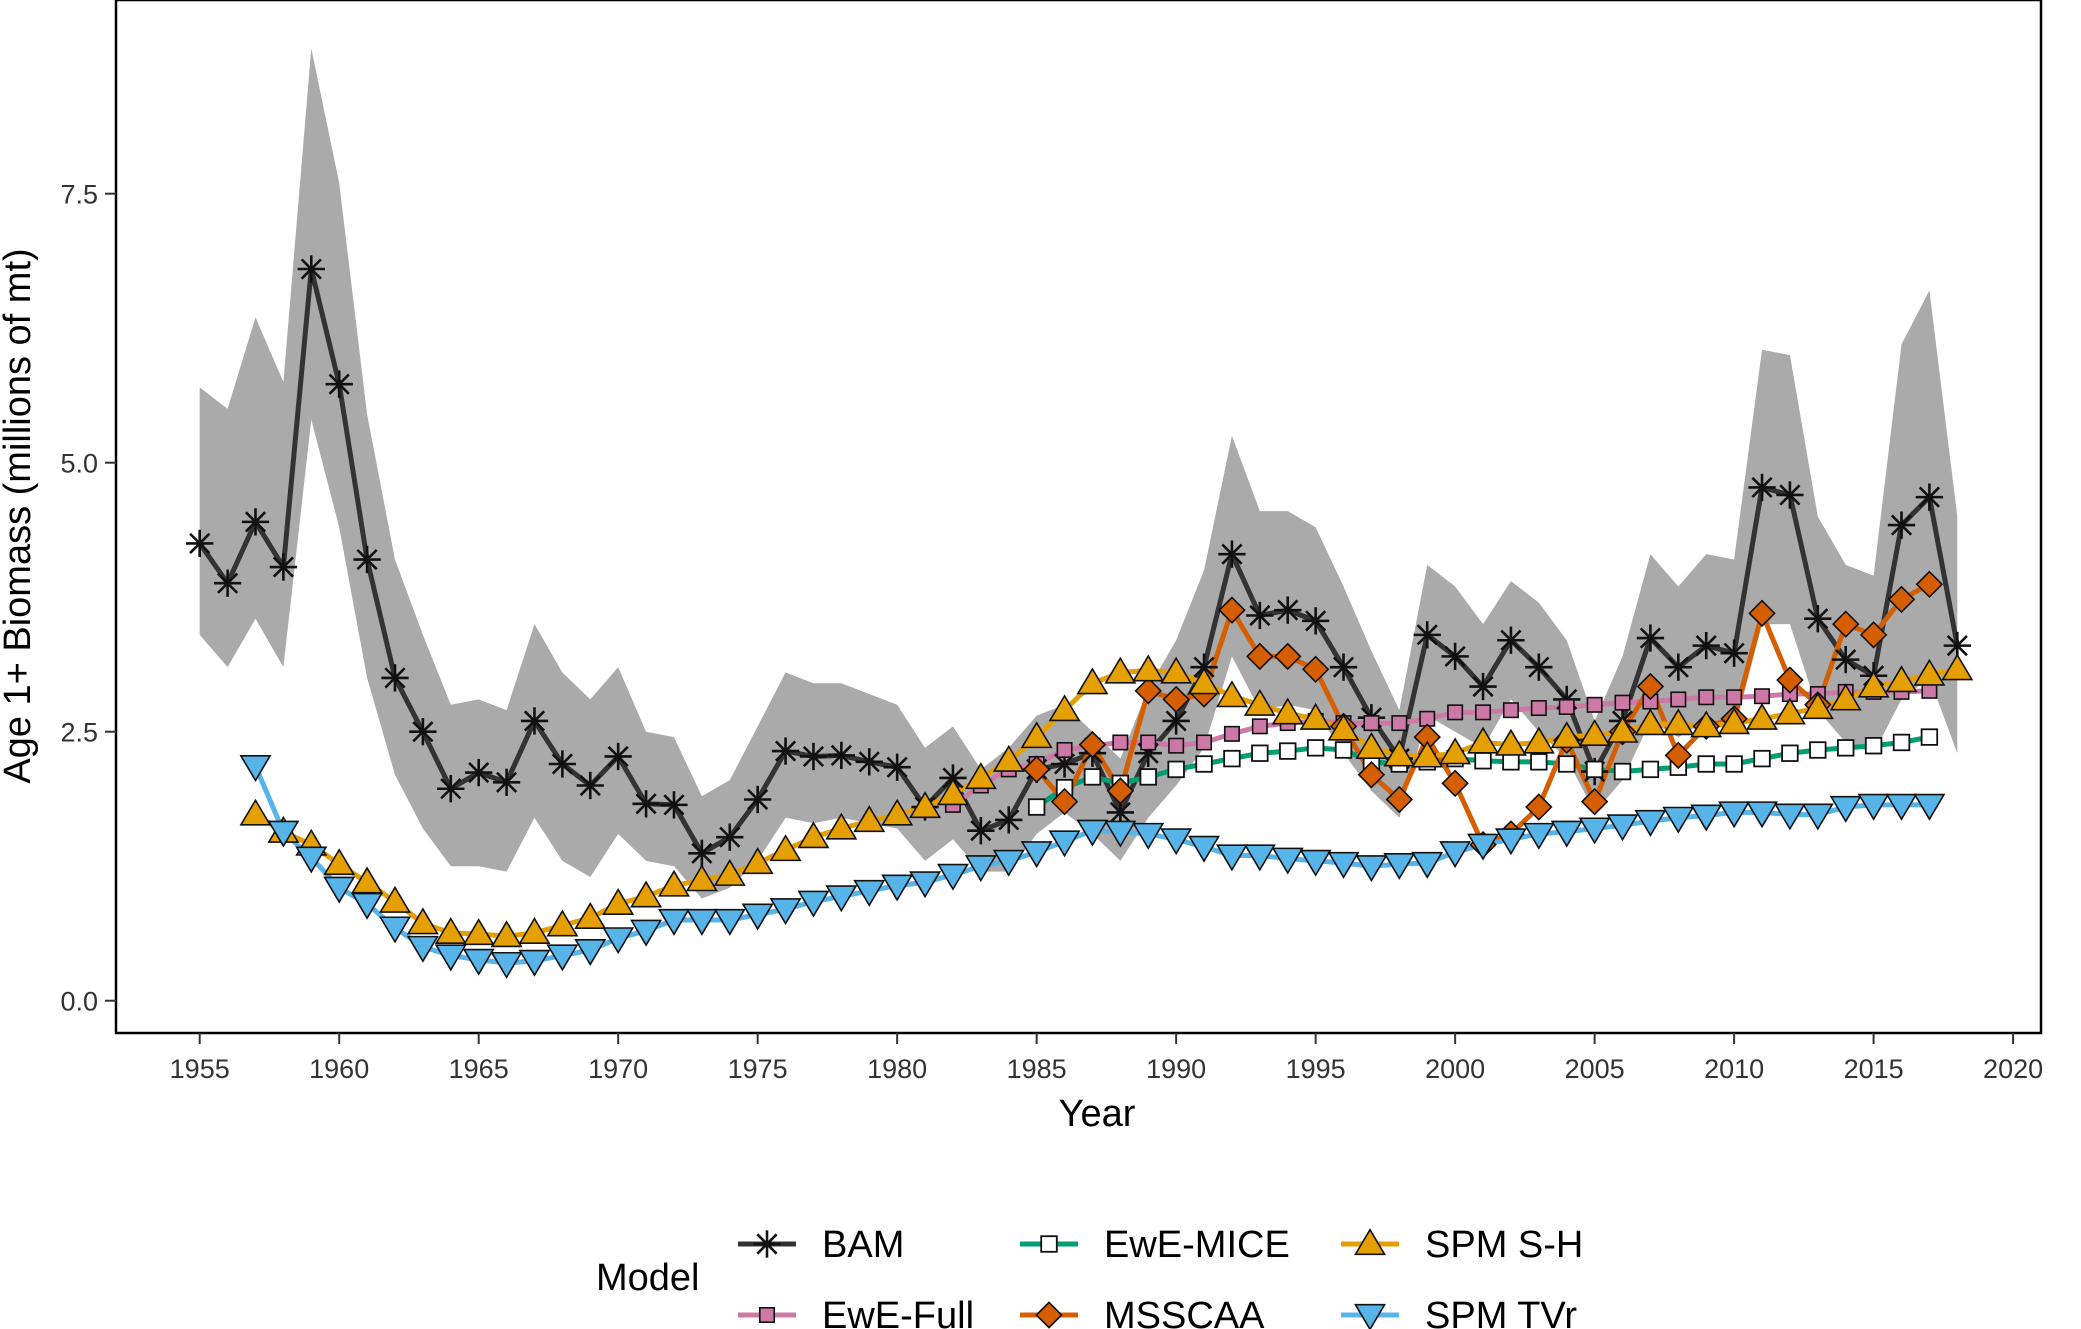  I want to click on legend-label: EwE-Full, so click(898, 1312).